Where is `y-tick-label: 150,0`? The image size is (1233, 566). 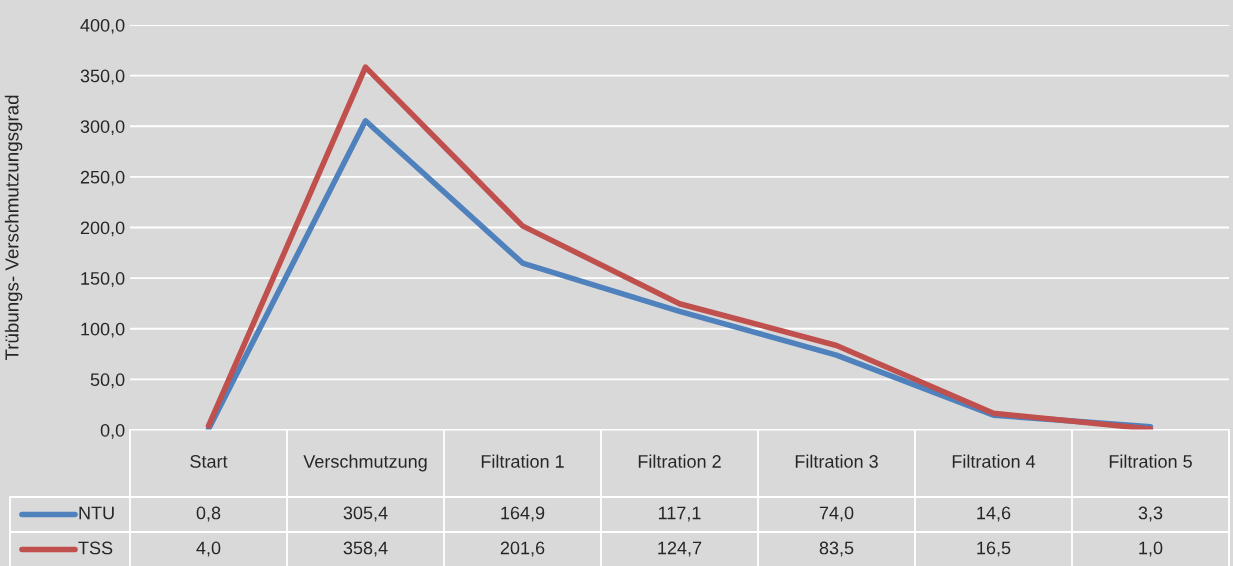
y-tick-label: 150,0 is located at coordinates (103, 279).